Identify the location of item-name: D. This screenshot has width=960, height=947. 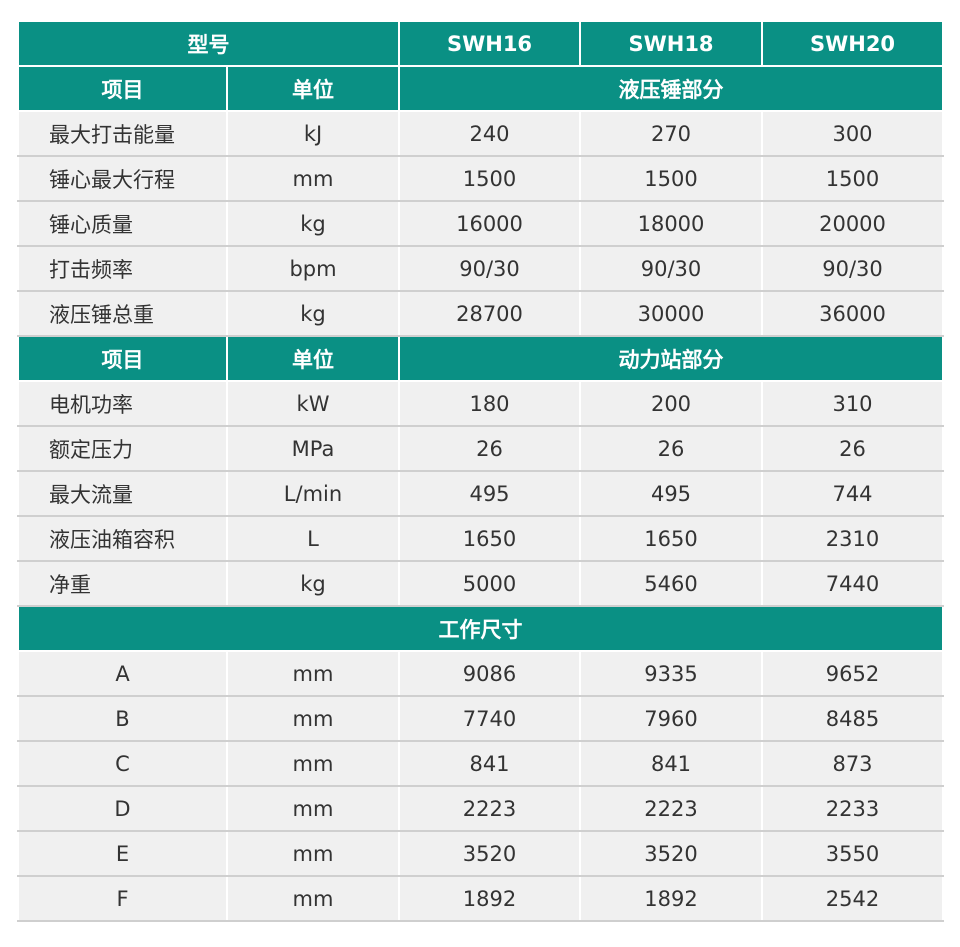
(122, 809).